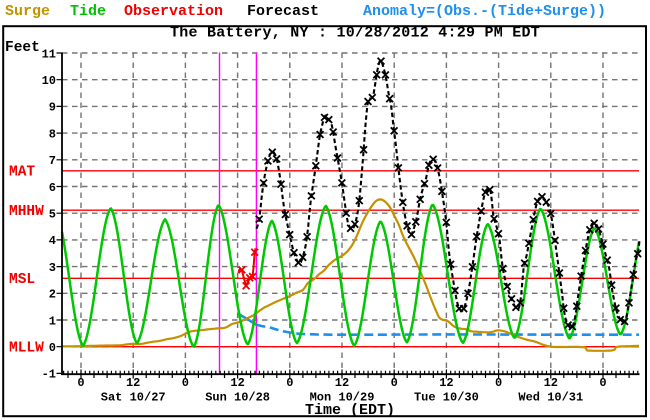  I want to click on svg-text: Forecast, so click(283, 11).